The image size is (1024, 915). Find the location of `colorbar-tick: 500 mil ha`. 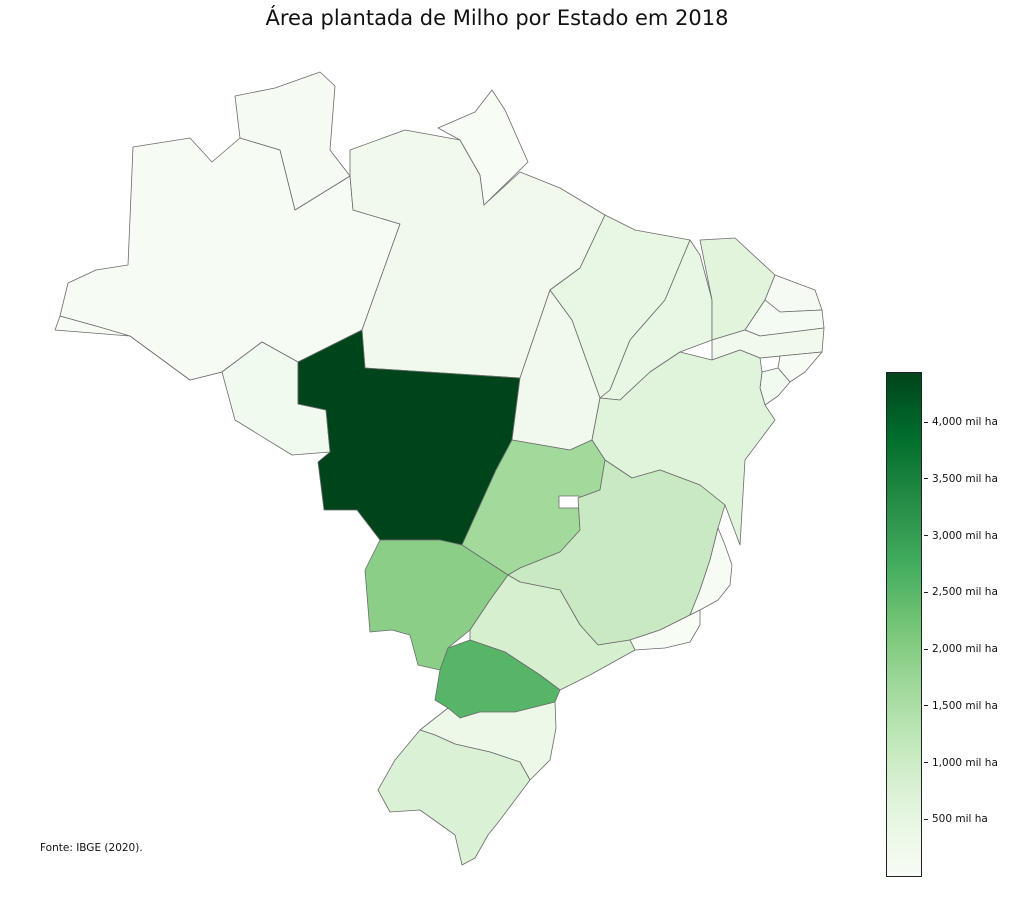

colorbar-tick: 500 mil ha is located at coordinates (956, 819).